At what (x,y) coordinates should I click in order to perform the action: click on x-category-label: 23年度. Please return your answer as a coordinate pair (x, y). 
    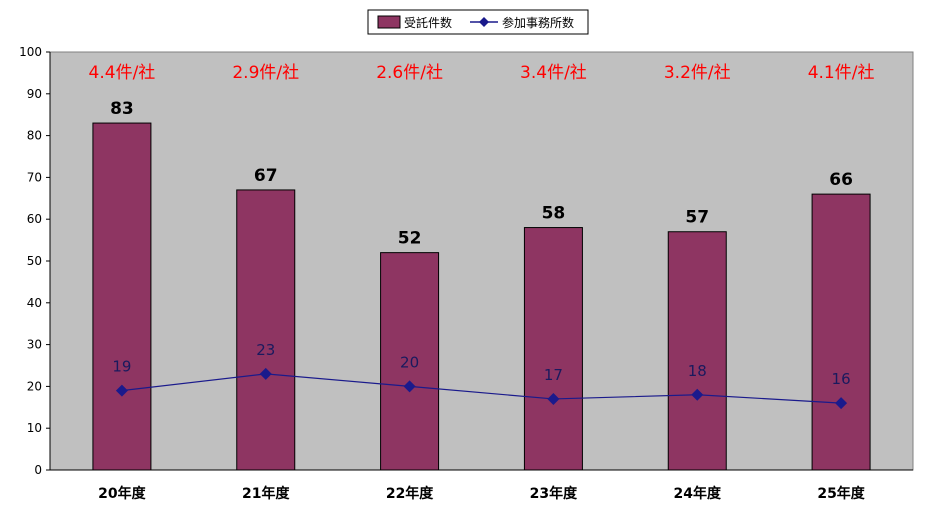
    Looking at the image, I should click on (554, 493).